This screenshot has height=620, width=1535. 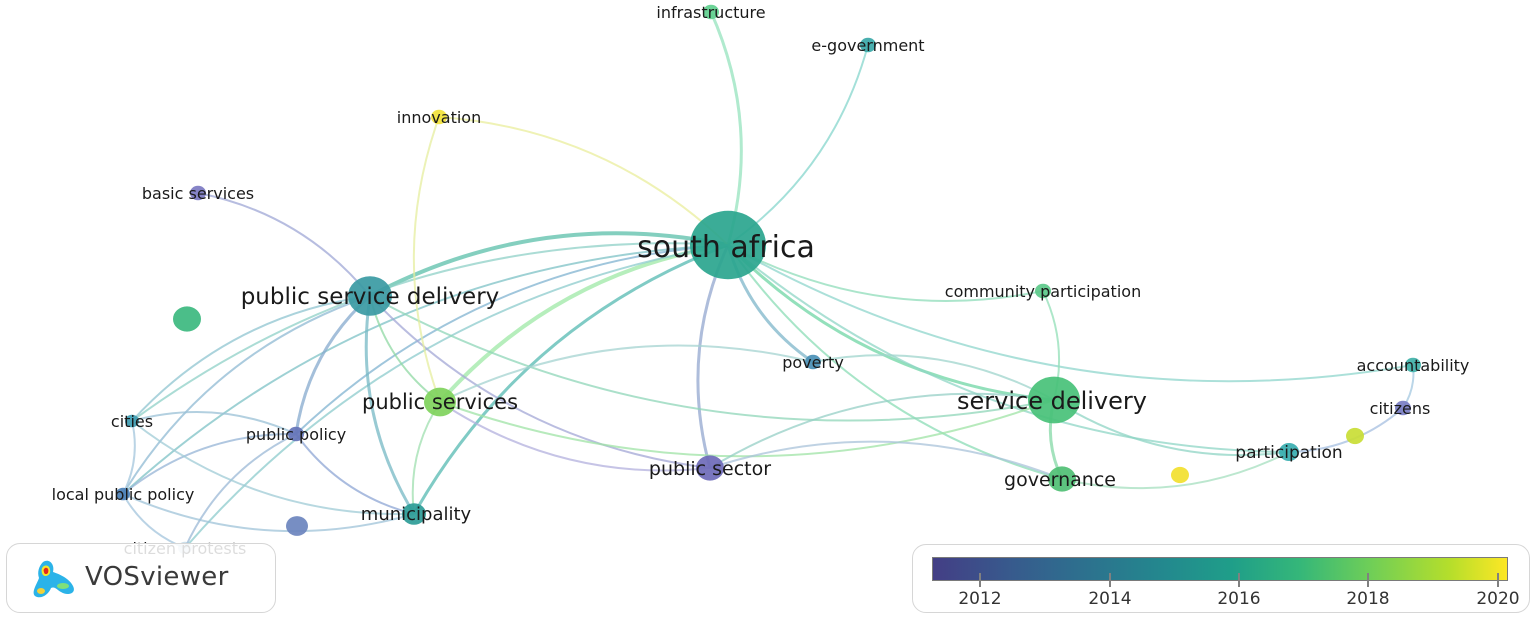 I want to click on label-participation: participation, so click(x=1288, y=453).